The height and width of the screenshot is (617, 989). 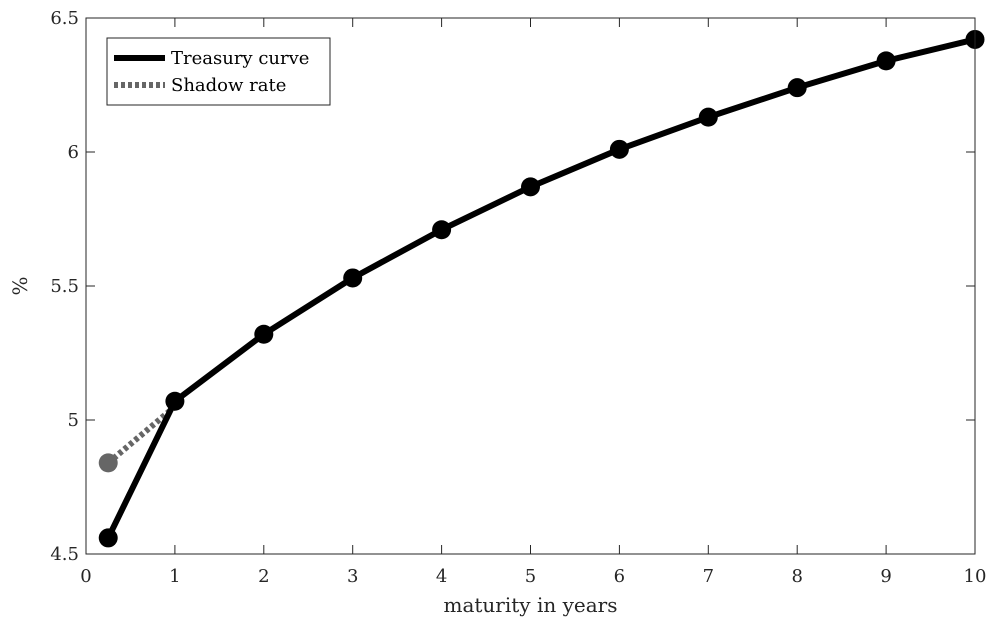 I want to click on x-tick-label: 7, so click(x=708, y=576).